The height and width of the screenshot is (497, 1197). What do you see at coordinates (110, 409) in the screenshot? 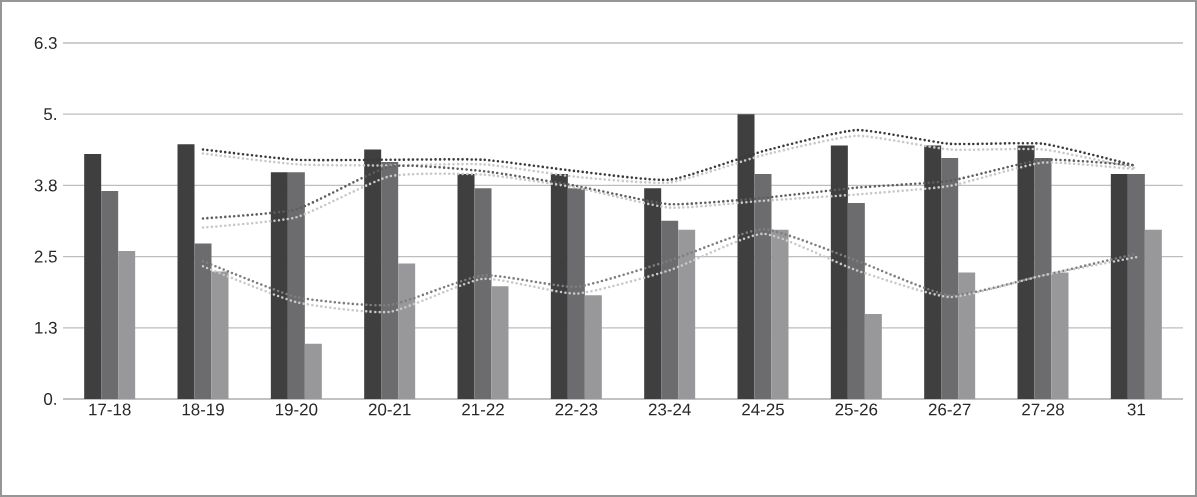
I see `x-tick-label: 17-18` at bounding box center [110, 409].